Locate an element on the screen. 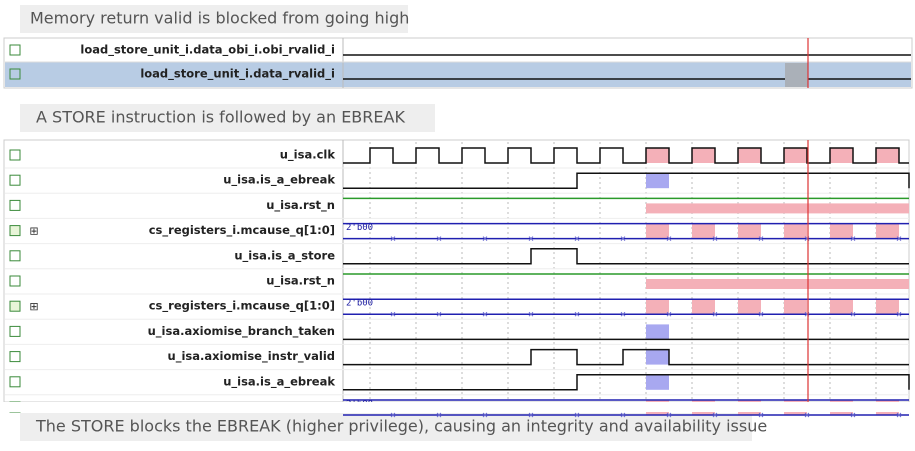 This screenshot has width=915, height=451. signal-name: u_isa.axiomise_instr_valid is located at coordinates (251, 356).